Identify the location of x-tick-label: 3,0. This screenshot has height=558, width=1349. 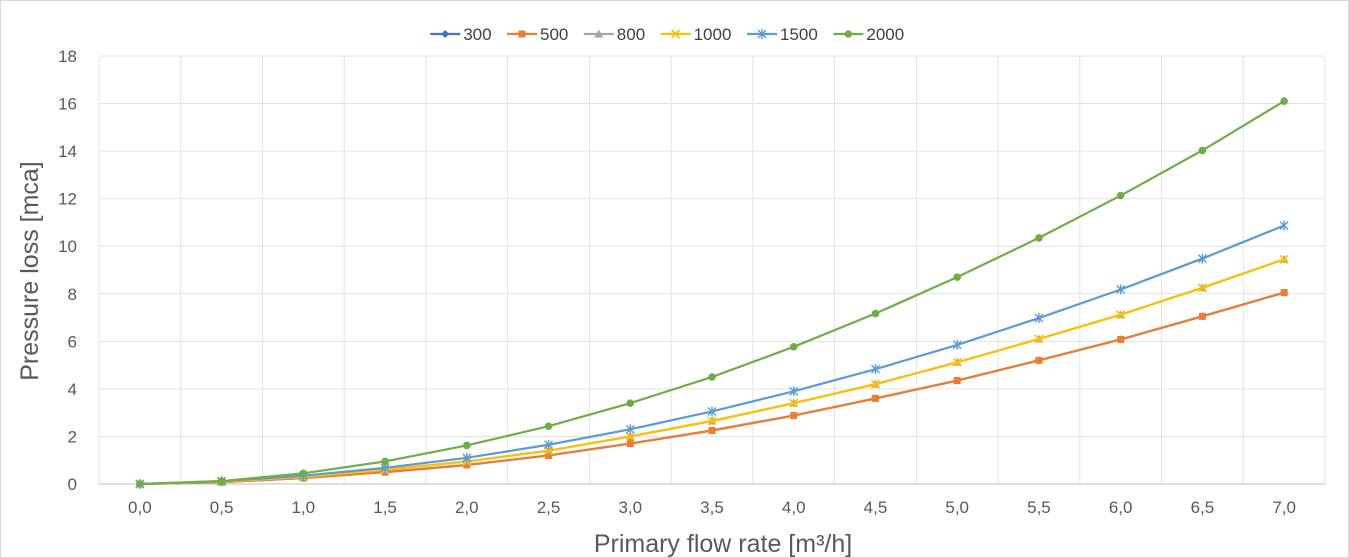
(630, 507).